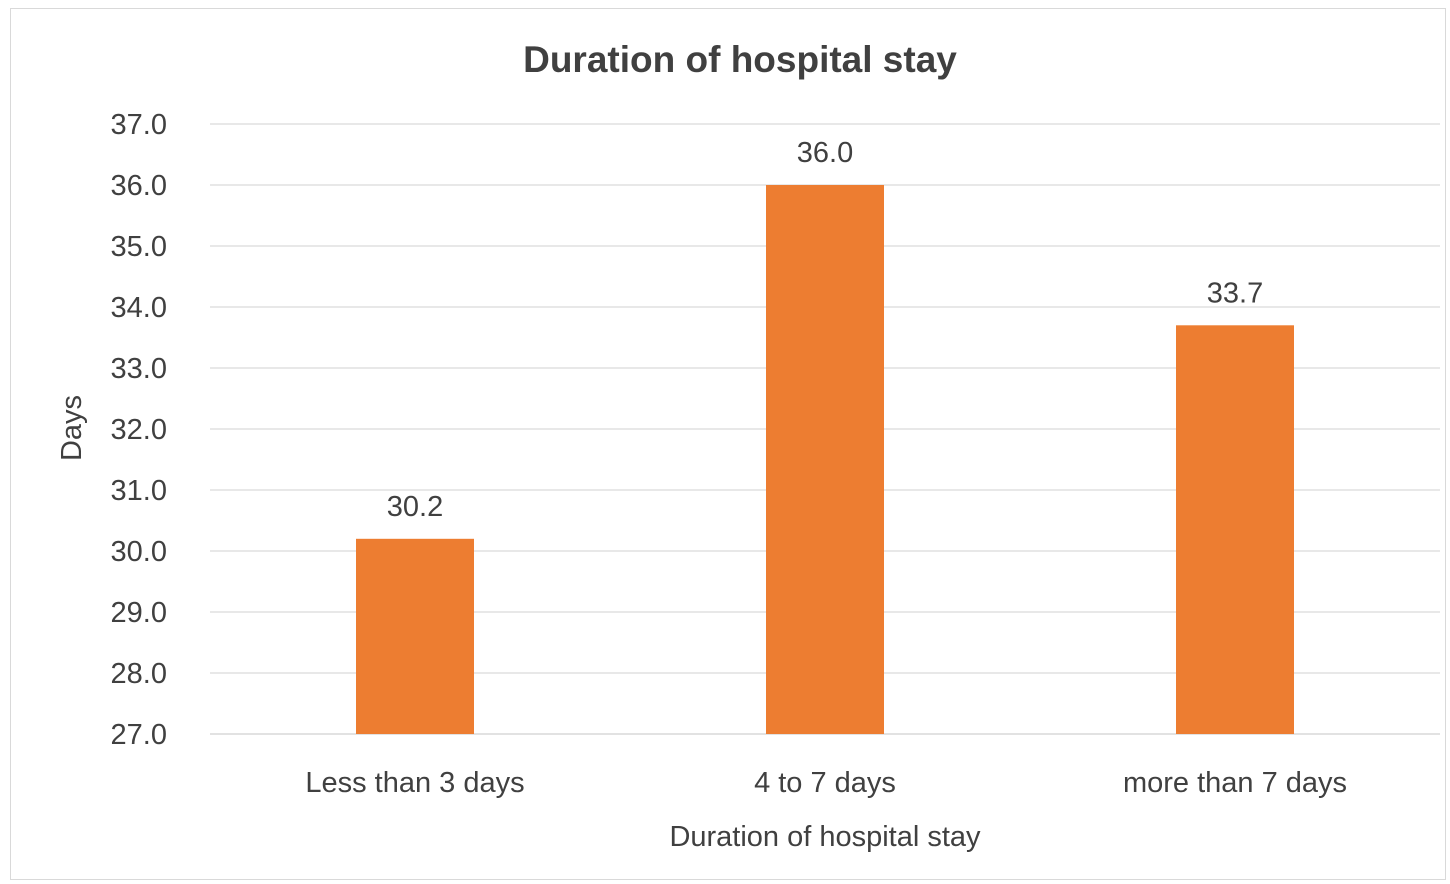 This screenshot has width=1450, height=884. What do you see at coordinates (414, 783) in the screenshot?
I see `x-tick-label: Less than 3 days` at bounding box center [414, 783].